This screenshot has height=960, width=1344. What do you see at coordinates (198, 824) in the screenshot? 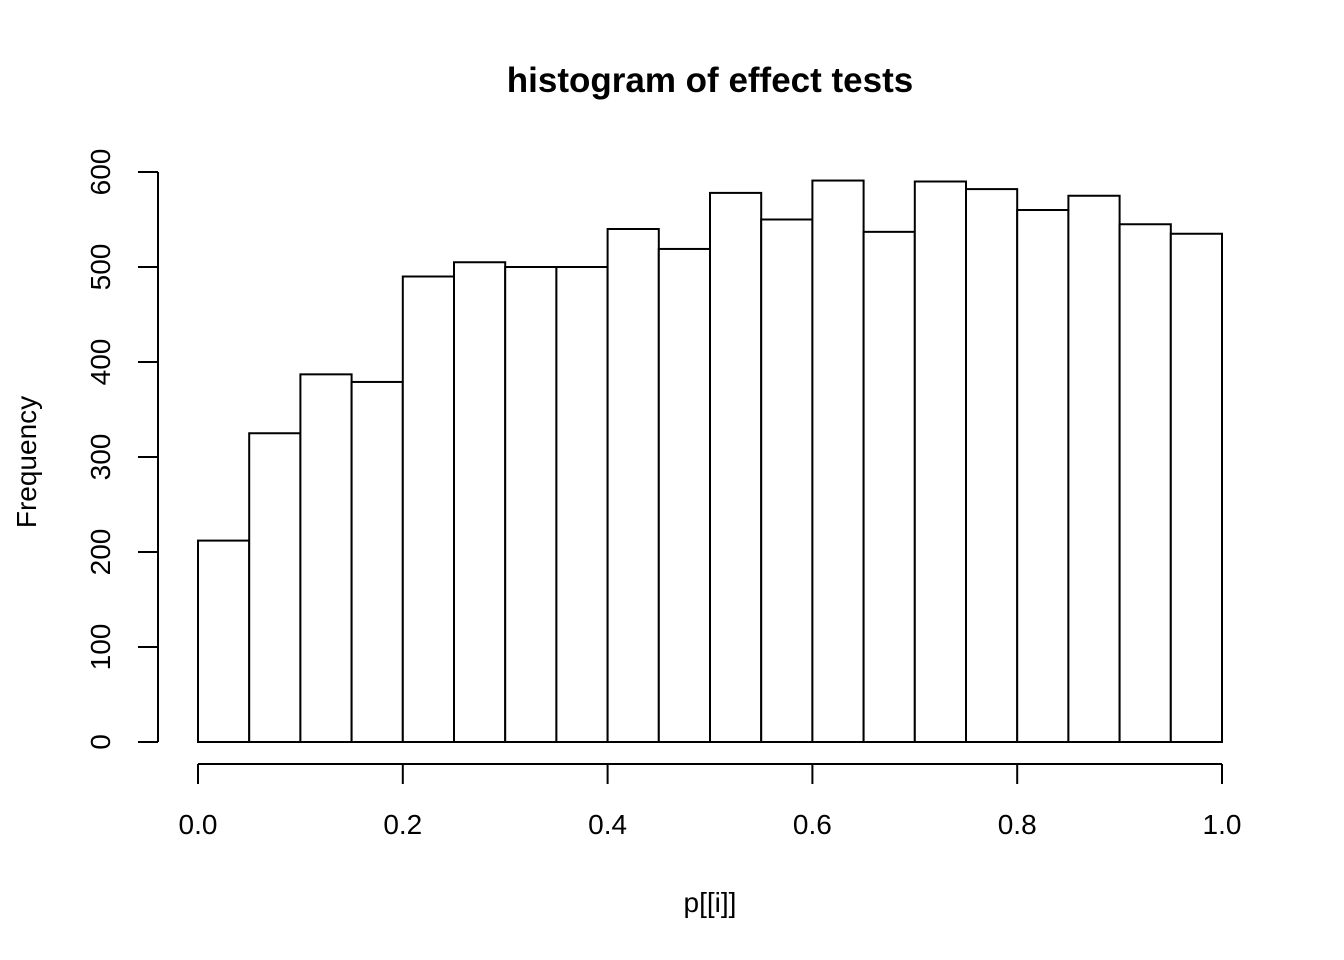
I see `x-tick-label: 0.0` at bounding box center [198, 824].